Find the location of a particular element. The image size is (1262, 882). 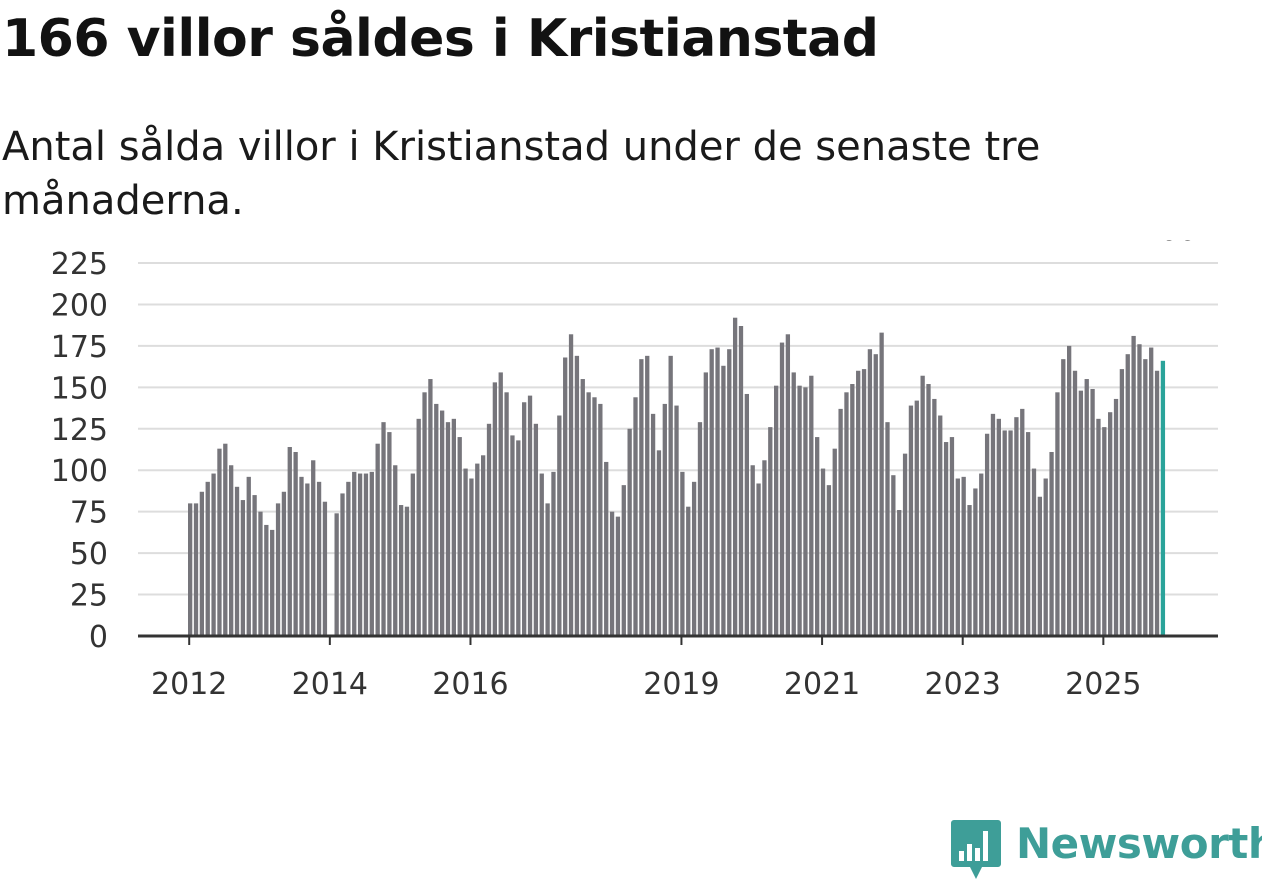

annotations: 166 is located at coordinates (1168, 243).